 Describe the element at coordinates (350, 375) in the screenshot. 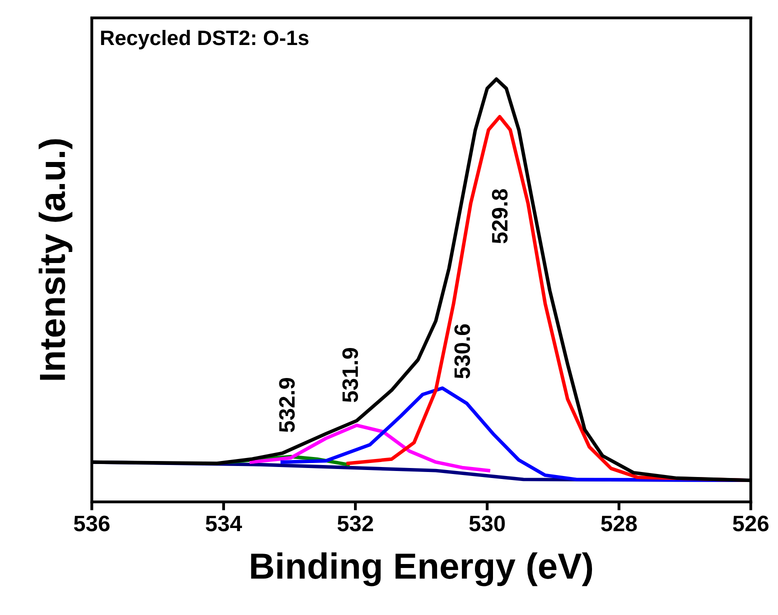

I see `annotation: 531.9` at that location.